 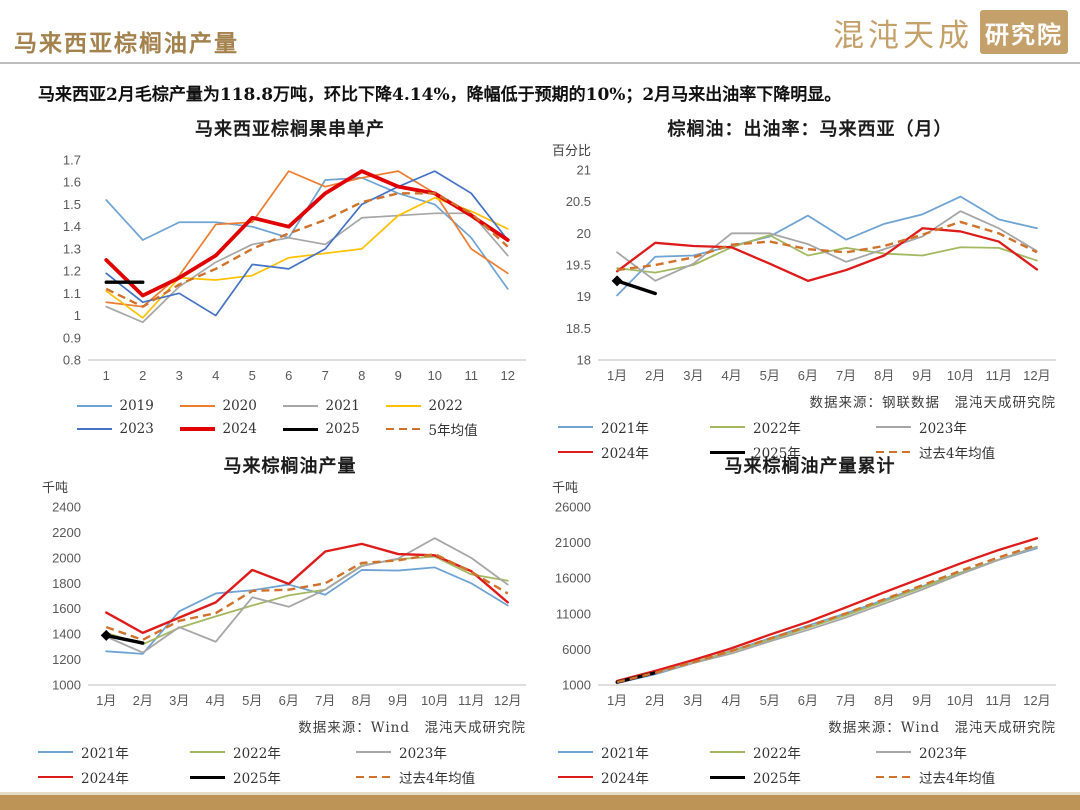 What do you see at coordinates (398, 375) in the screenshot?
I see `svg-text: 9` at bounding box center [398, 375].